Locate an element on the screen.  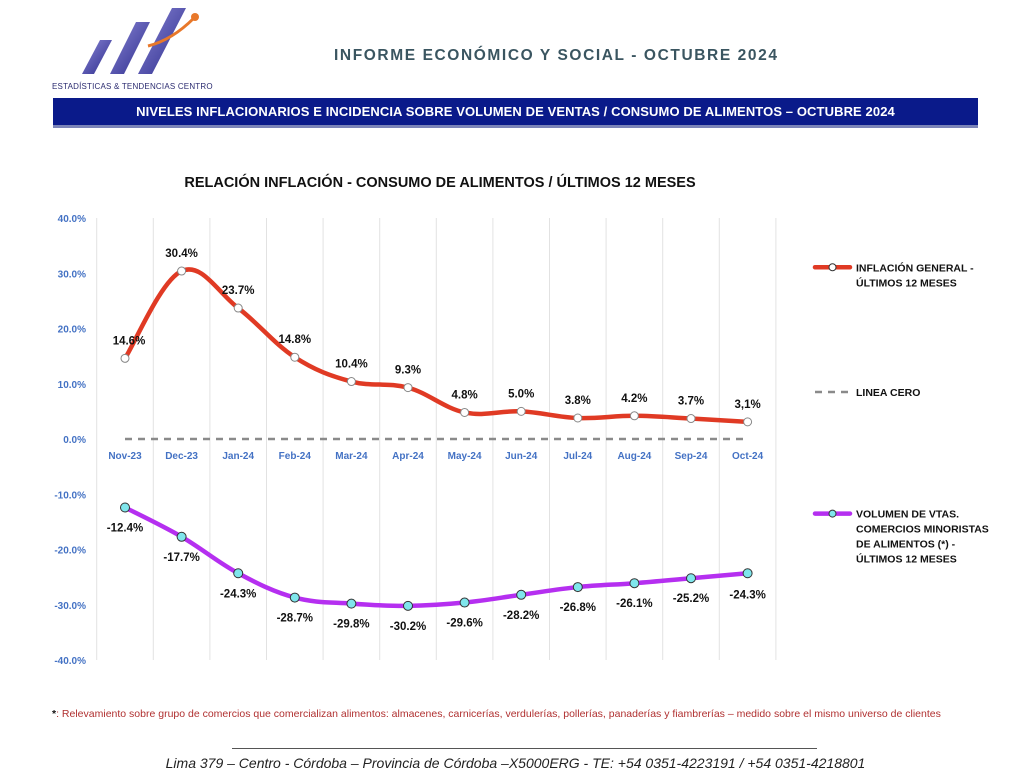
inflation-data-label: 14.8% is located at coordinates (294, 340).